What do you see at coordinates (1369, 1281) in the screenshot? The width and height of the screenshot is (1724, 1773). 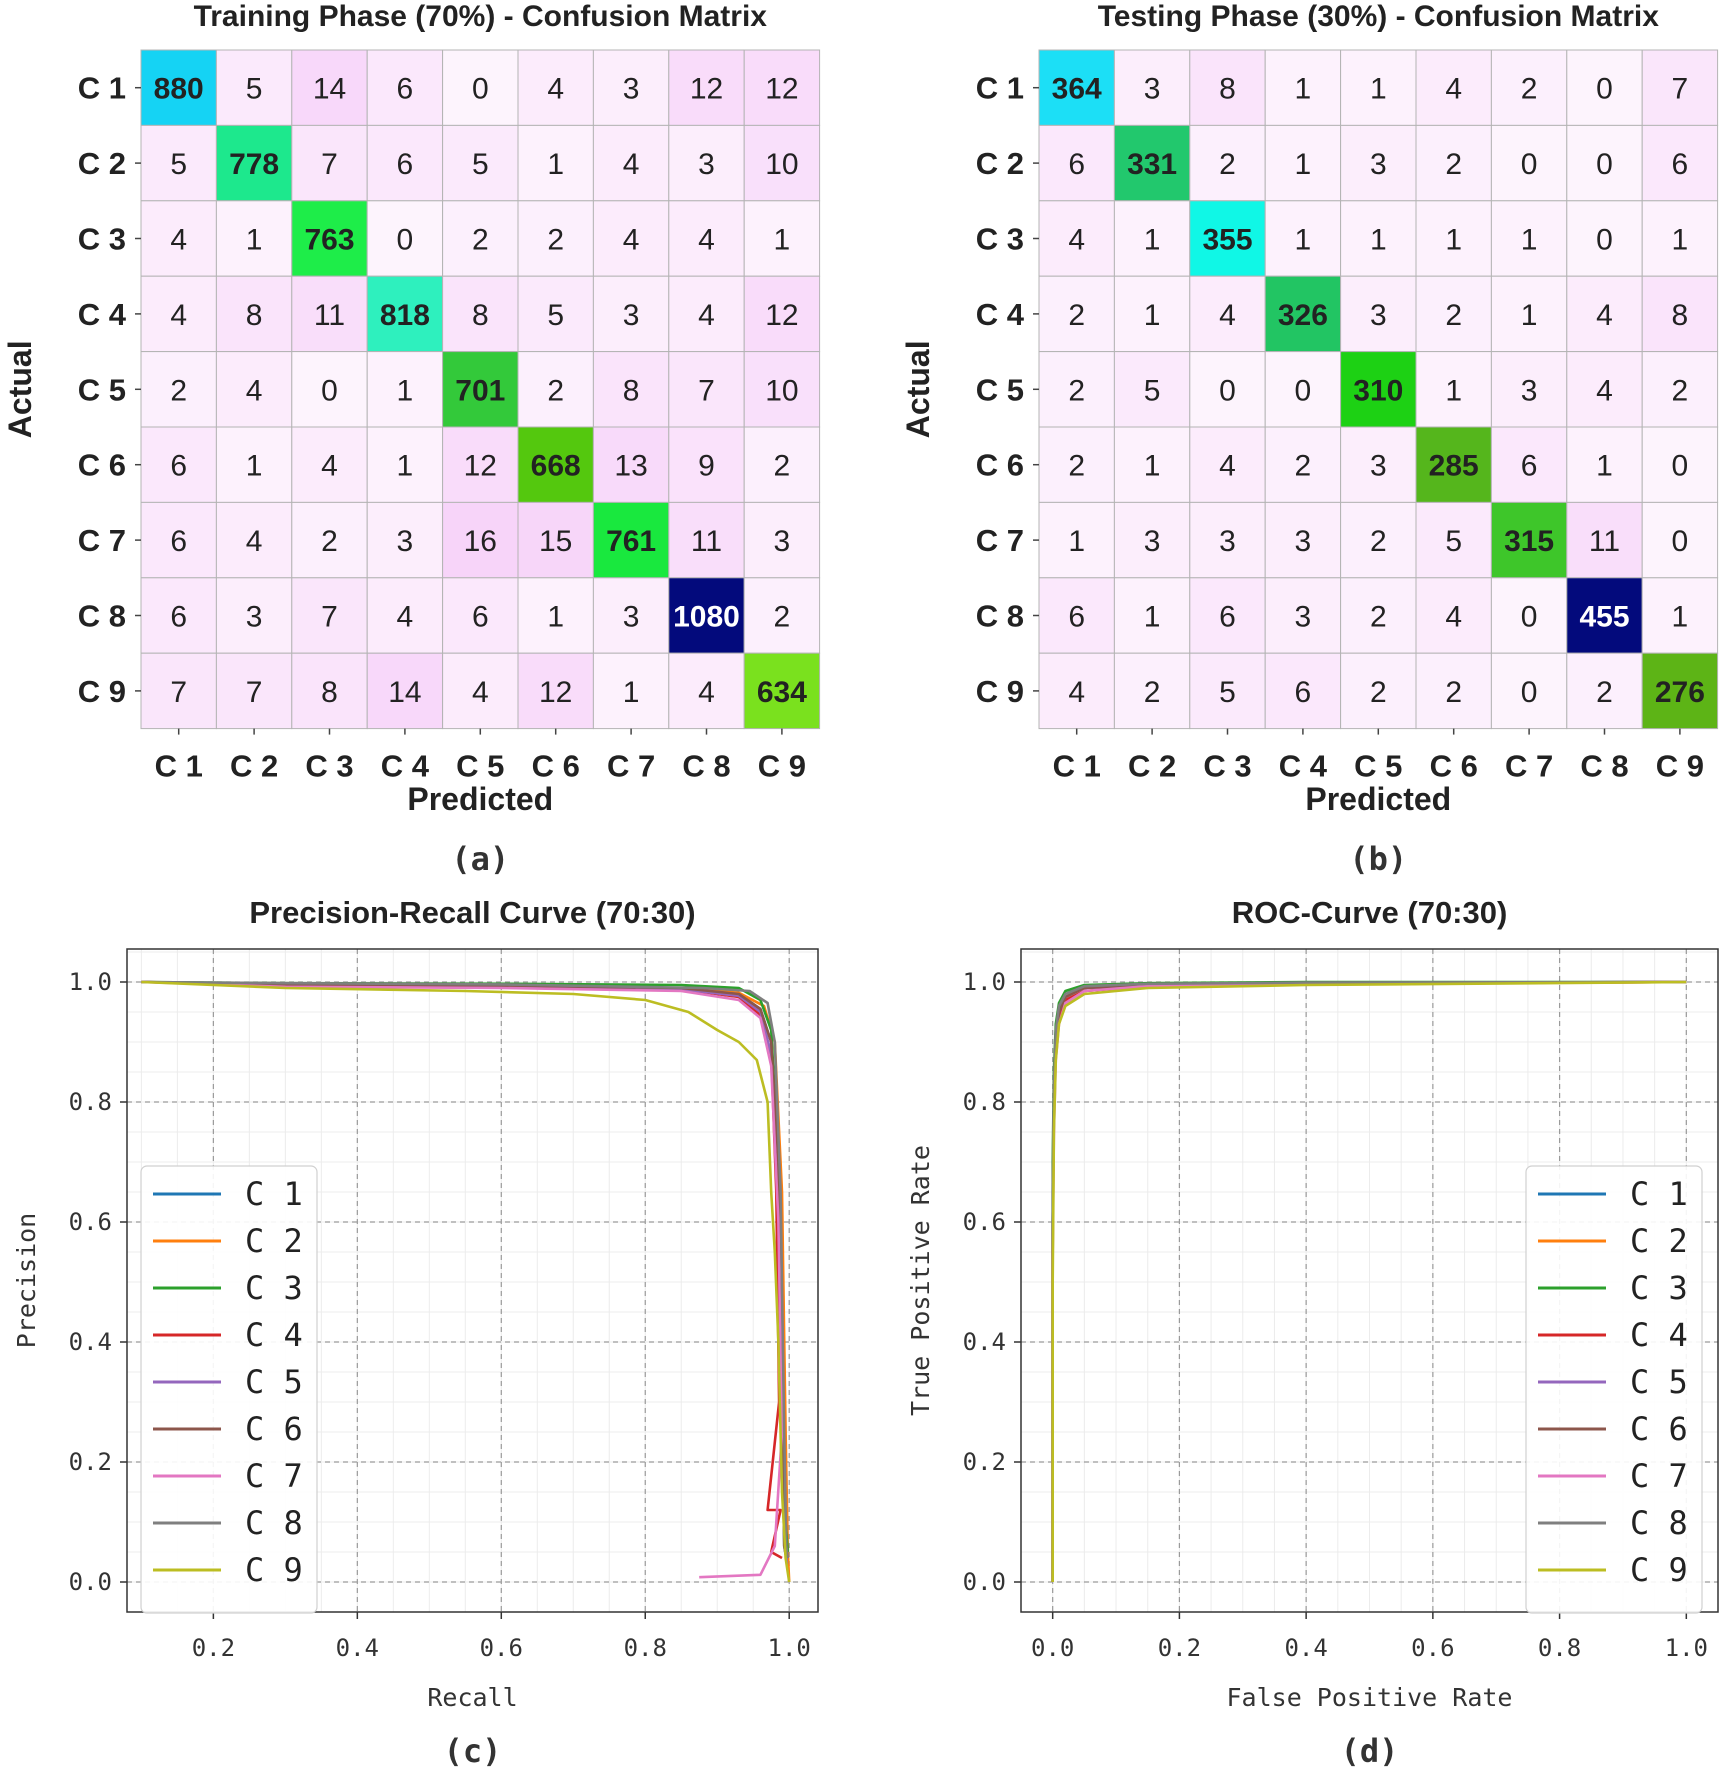 I see `series-line-c9` at bounding box center [1369, 1281].